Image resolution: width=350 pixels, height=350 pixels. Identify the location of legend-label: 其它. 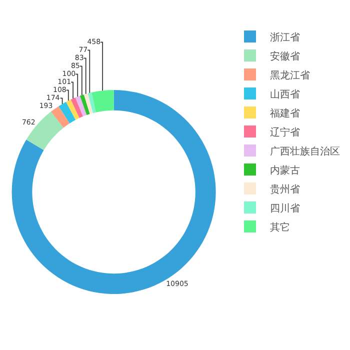
(280, 227).